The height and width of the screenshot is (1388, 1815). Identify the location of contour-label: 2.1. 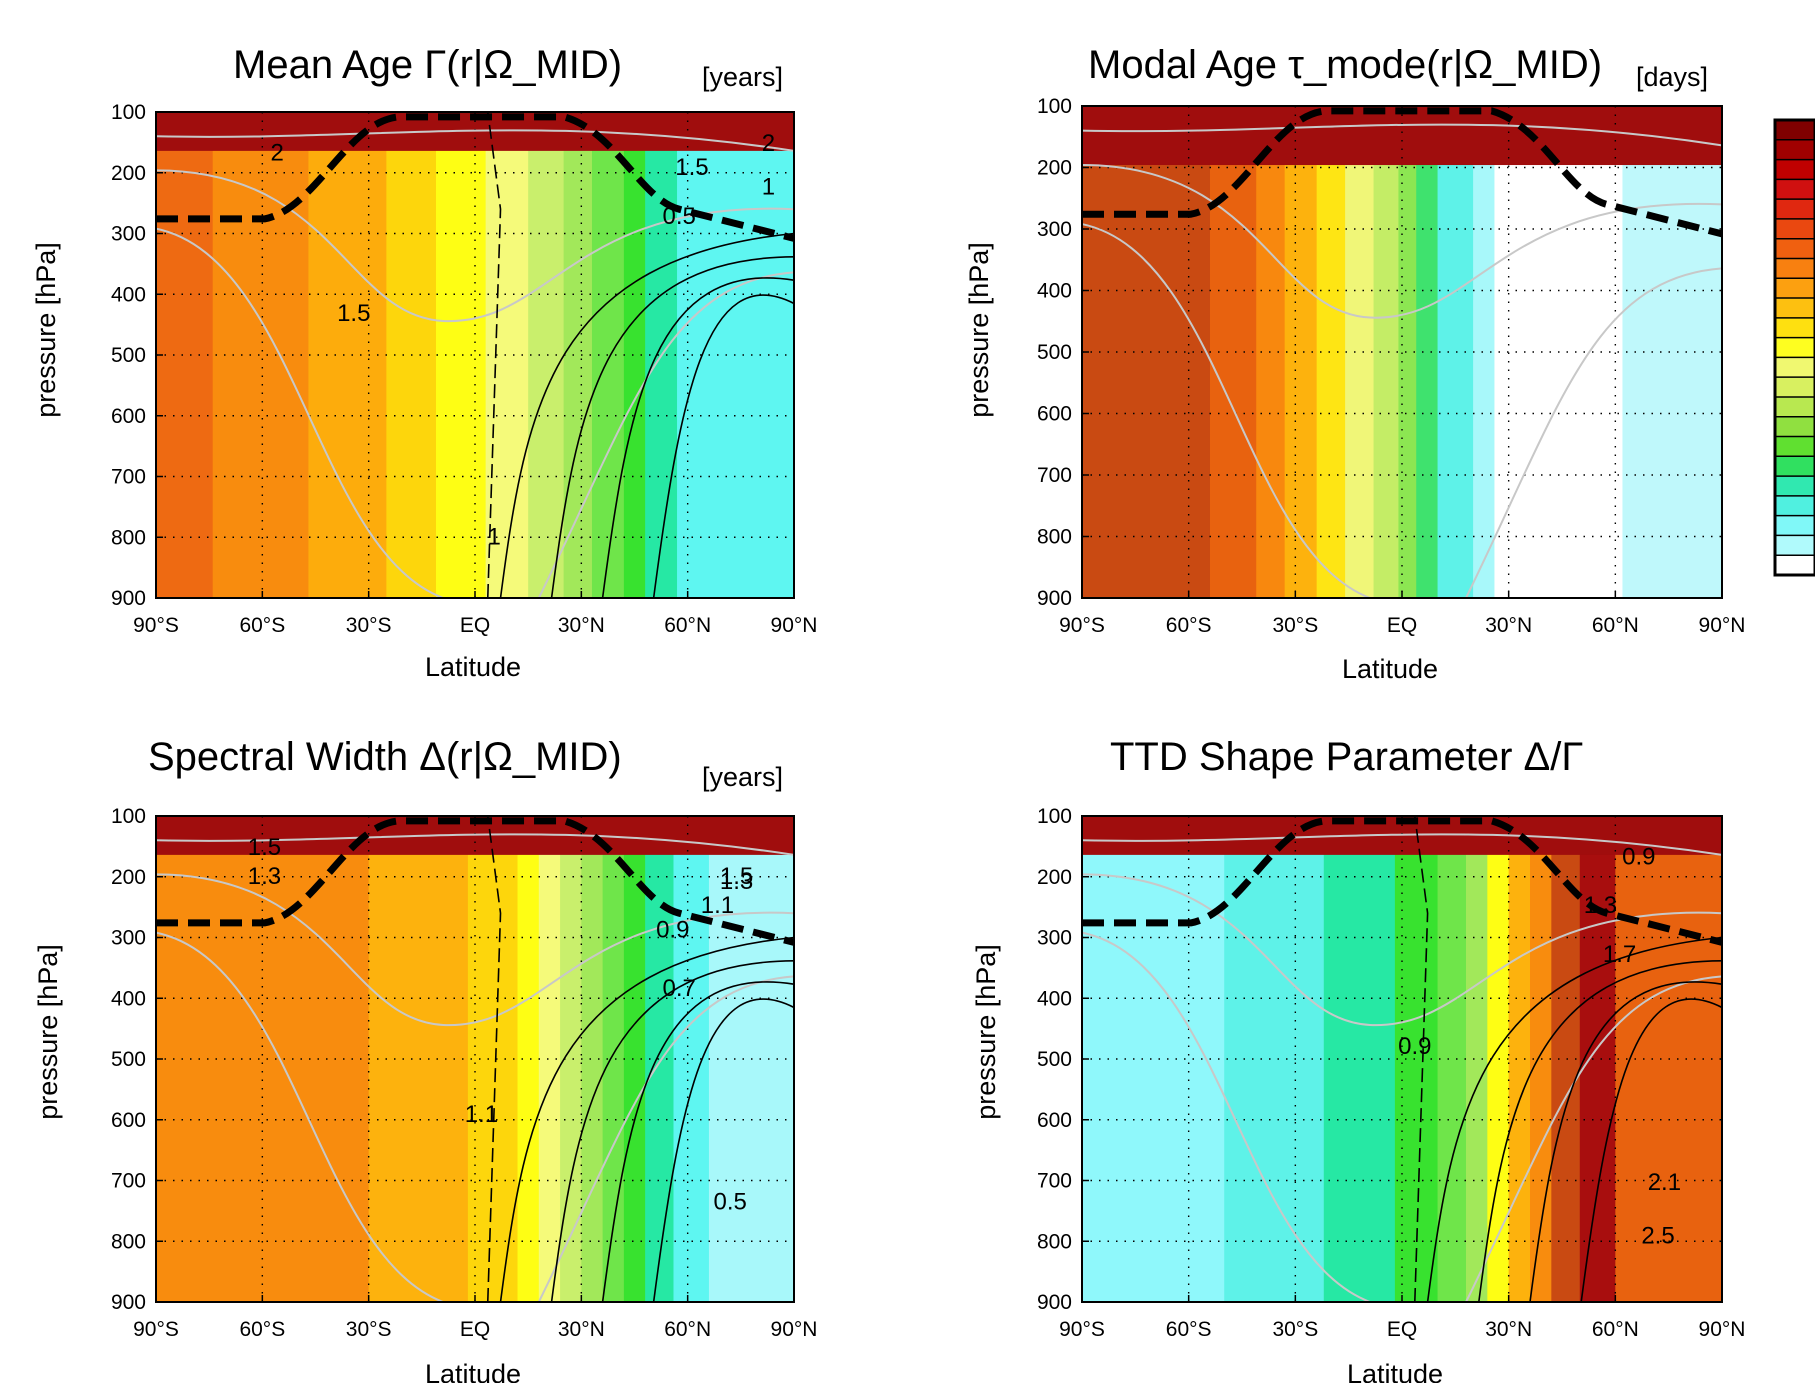
(1664, 1182).